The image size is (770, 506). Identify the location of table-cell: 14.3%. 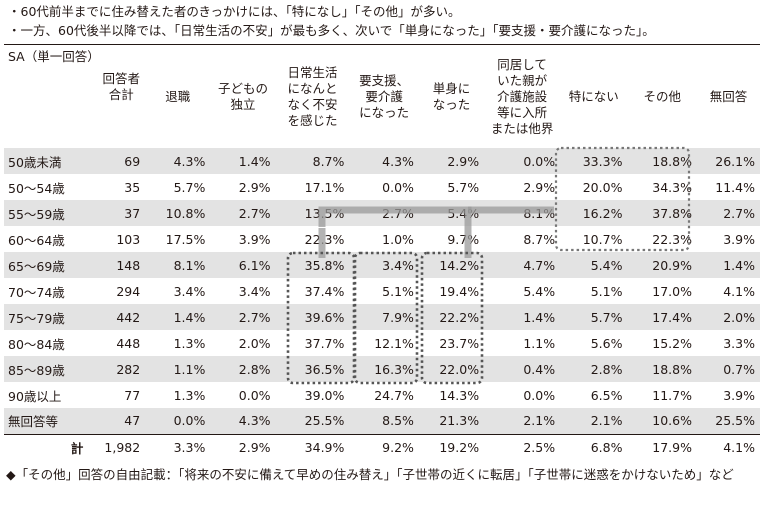
(459, 395).